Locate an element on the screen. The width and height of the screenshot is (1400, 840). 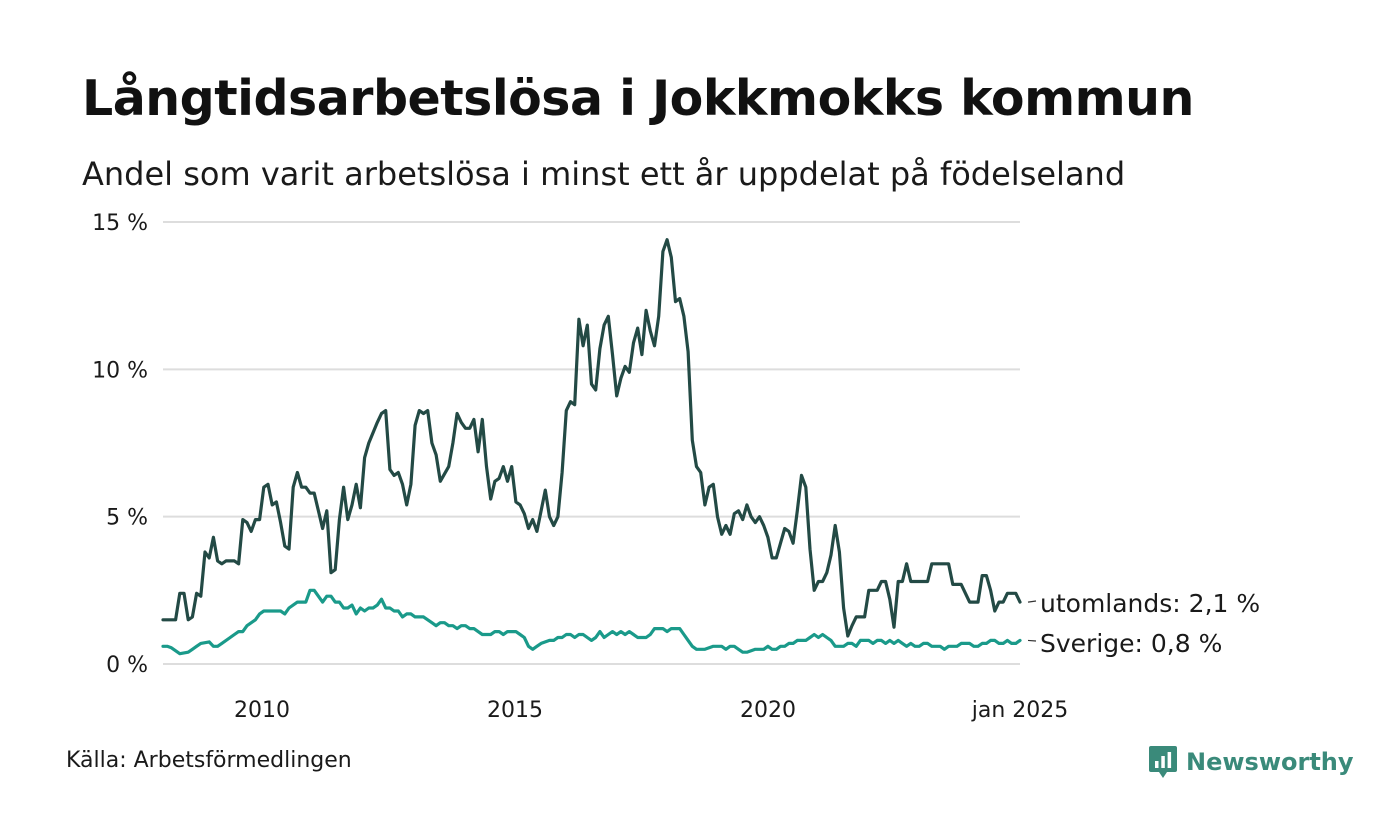
series-line-sverige is located at coordinates (591, 622).